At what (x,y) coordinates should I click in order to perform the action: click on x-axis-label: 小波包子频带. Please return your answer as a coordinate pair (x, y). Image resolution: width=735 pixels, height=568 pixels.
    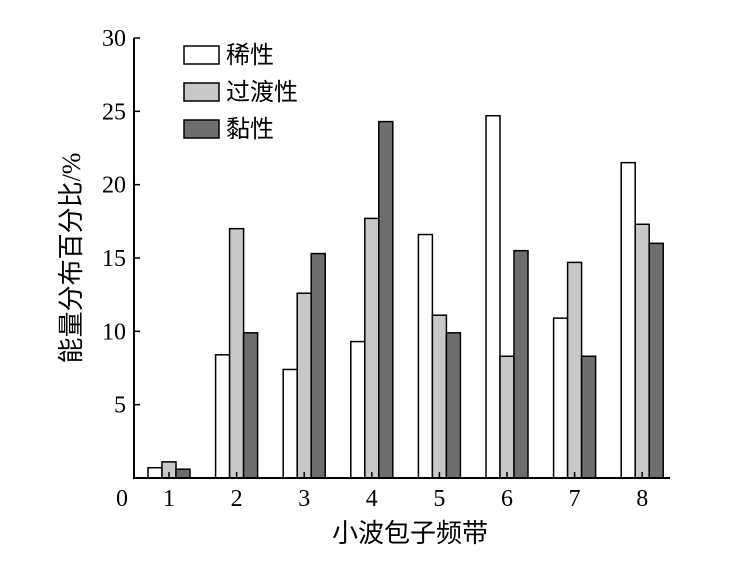
    Looking at the image, I should click on (410, 533).